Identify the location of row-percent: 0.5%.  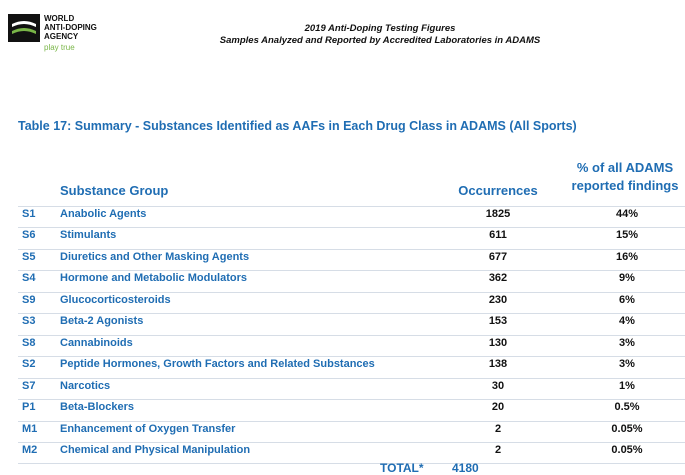
(627, 407).